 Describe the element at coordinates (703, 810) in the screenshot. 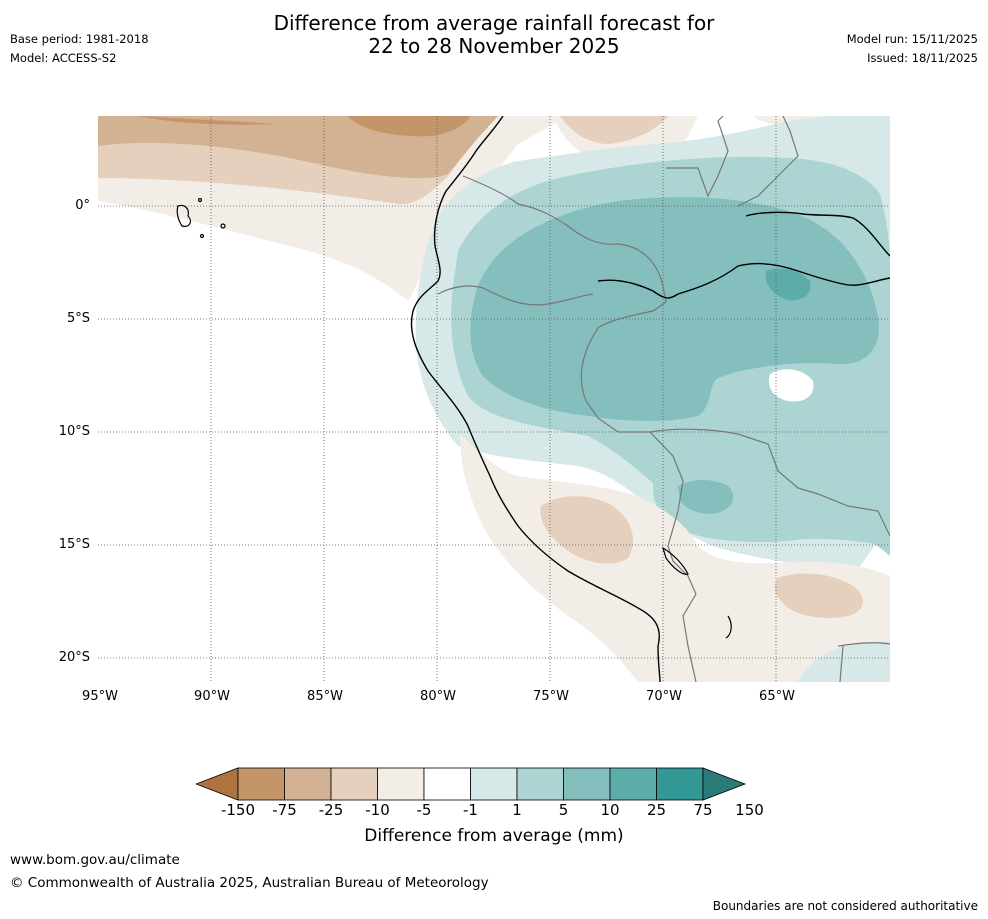

I see `colorbar-tick-label: 75` at that location.